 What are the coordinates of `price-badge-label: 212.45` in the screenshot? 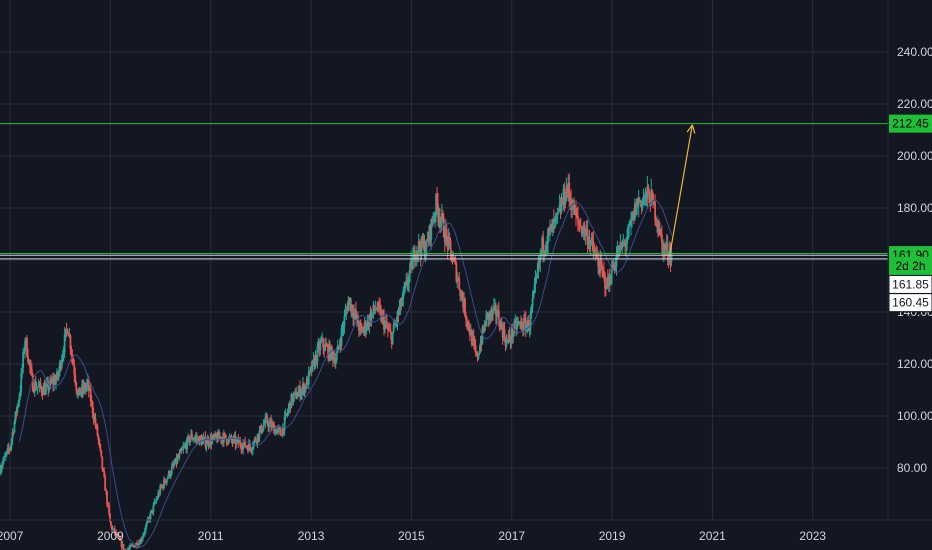 It's located at (910, 124).